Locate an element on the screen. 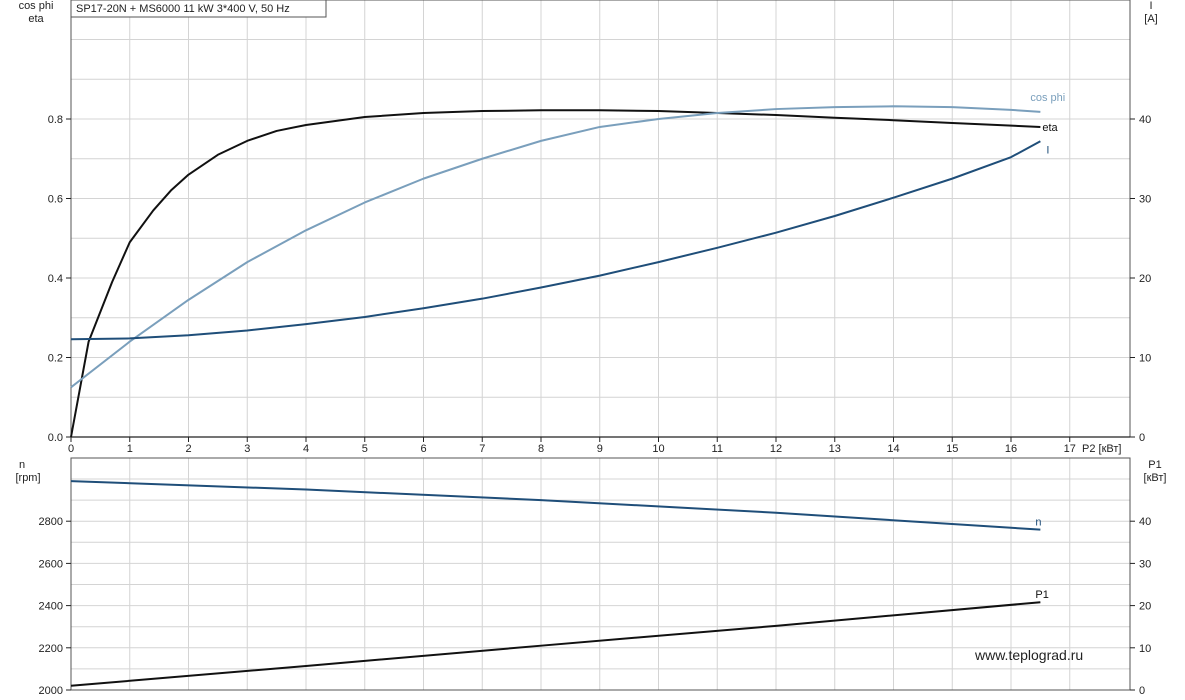 This screenshot has width=1185, height=700. series-P1 is located at coordinates (555, 644).